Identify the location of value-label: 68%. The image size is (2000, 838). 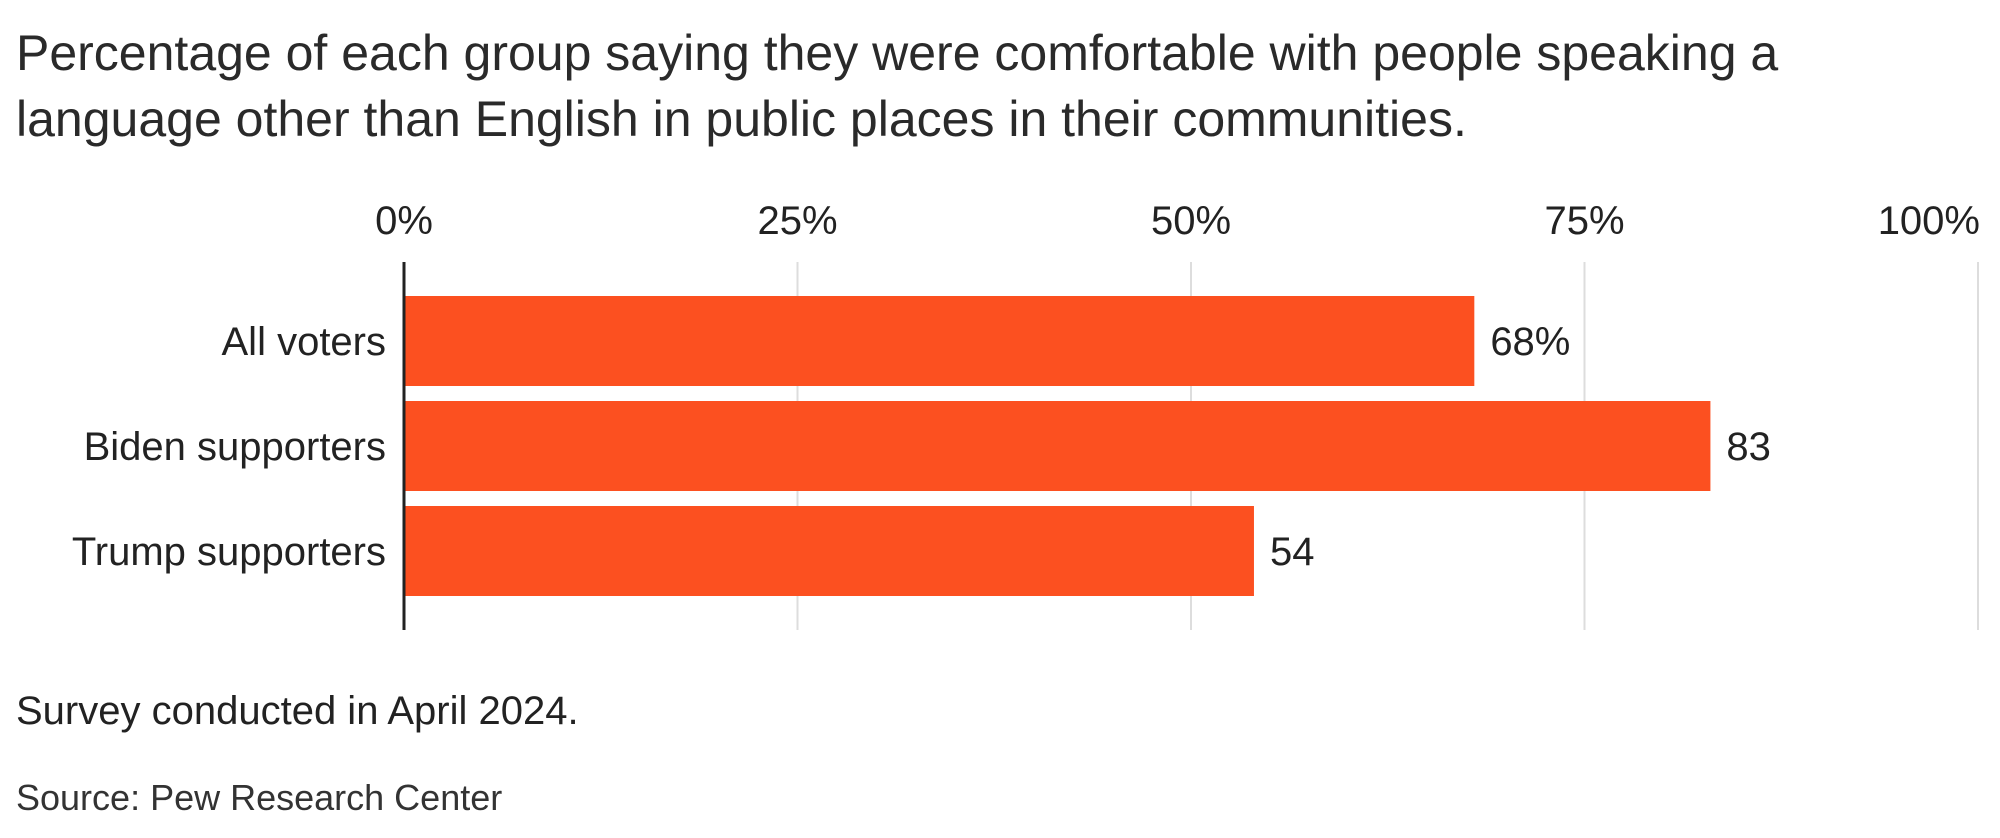
(1530, 342).